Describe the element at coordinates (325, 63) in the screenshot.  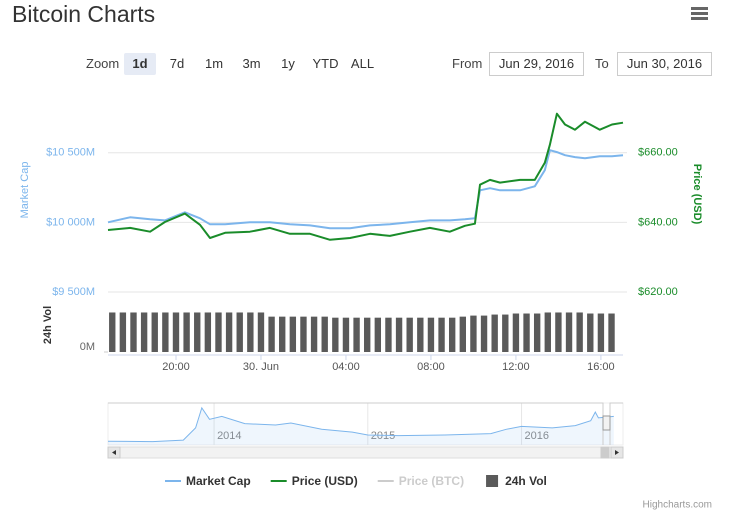
I see `zoom-button: YTD` at that location.